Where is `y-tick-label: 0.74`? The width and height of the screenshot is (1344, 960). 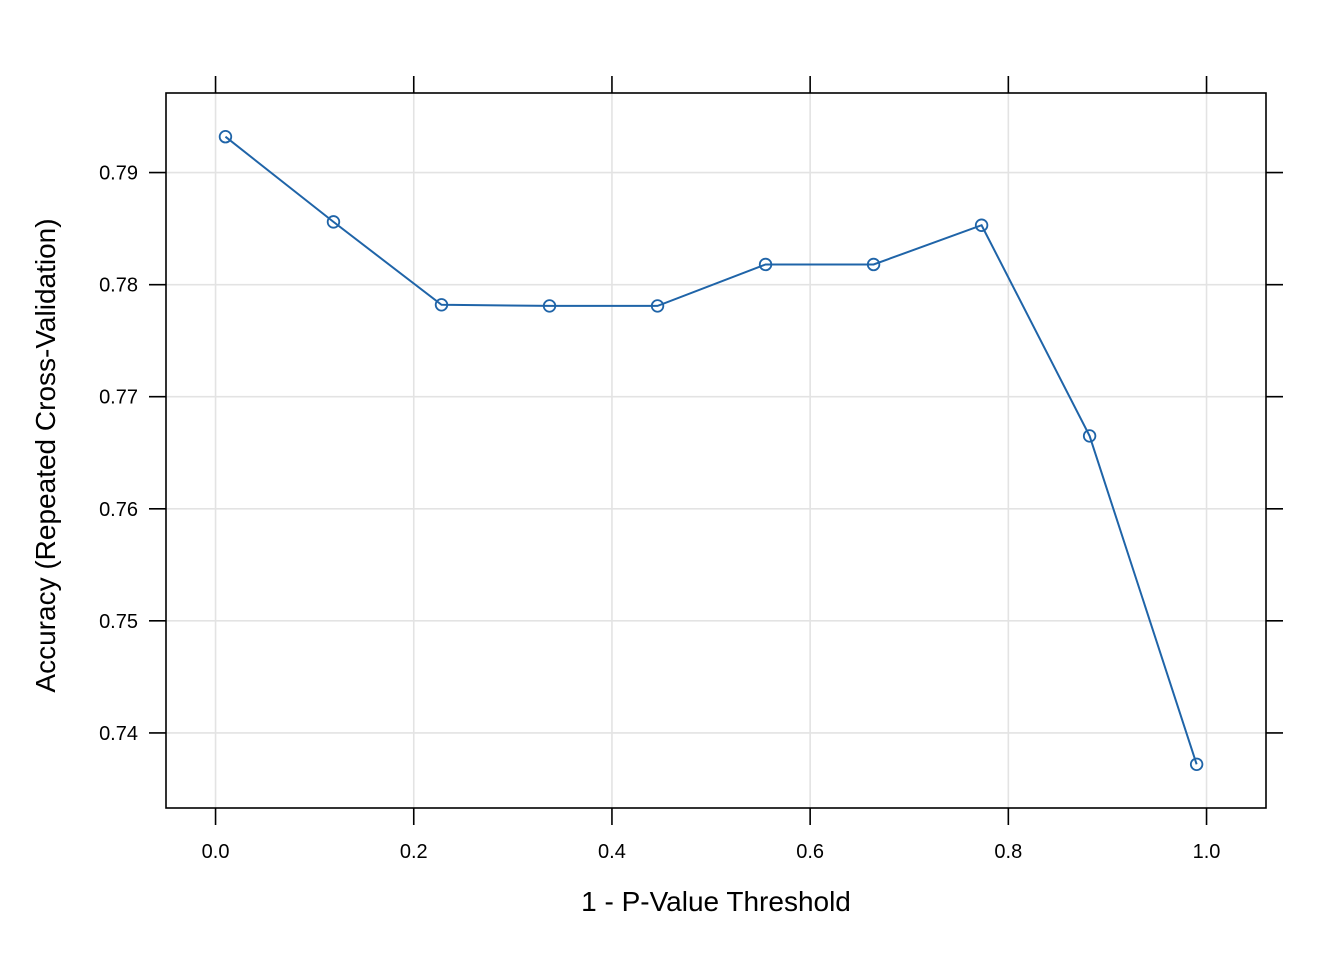 y-tick-label: 0.74 is located at coordinates (118, 734).